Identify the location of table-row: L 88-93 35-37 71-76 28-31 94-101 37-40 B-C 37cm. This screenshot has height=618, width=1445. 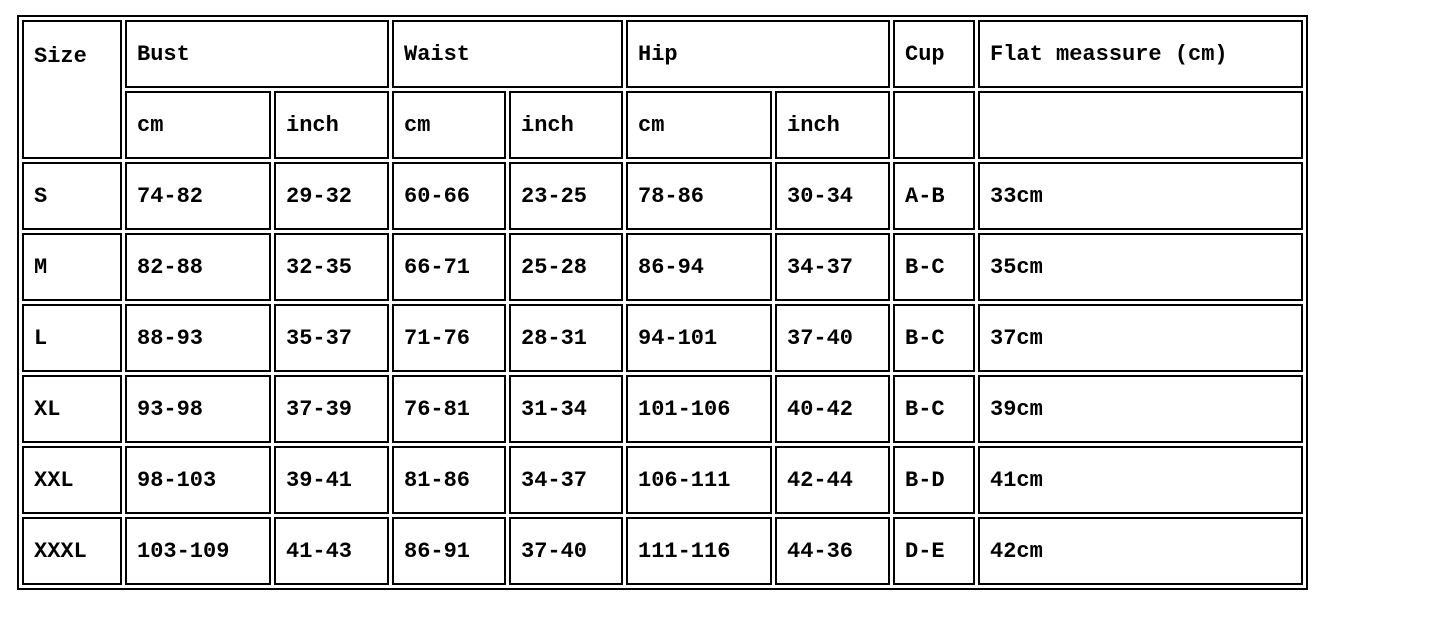
(662, 338).